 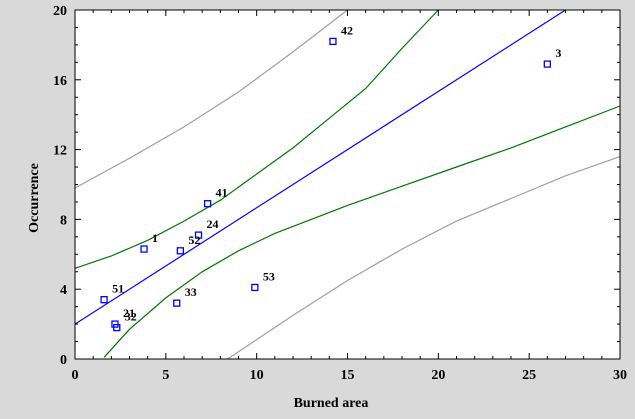 I want to click on point-label: 41, so click(x=222, y=193).